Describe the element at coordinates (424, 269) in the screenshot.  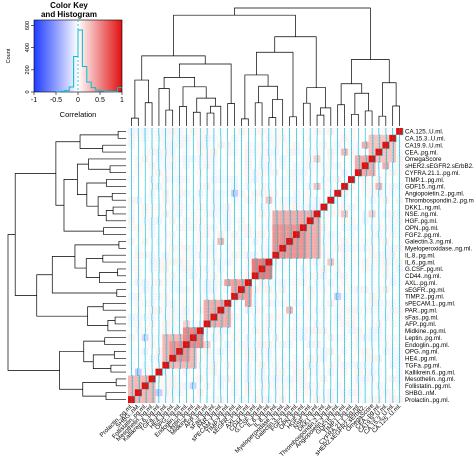
I see `row-label: G.CSF..pg.ml.` at that location.